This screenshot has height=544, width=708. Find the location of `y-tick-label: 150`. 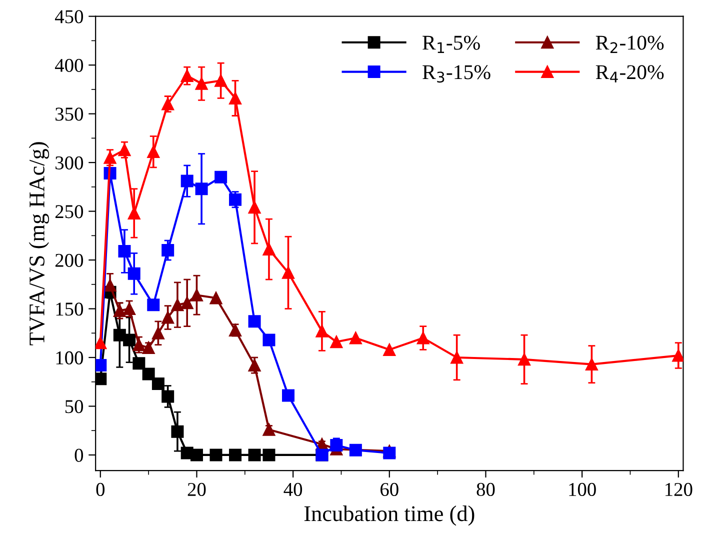

y-tick-label: 150 is located at coordinates (70, 309).